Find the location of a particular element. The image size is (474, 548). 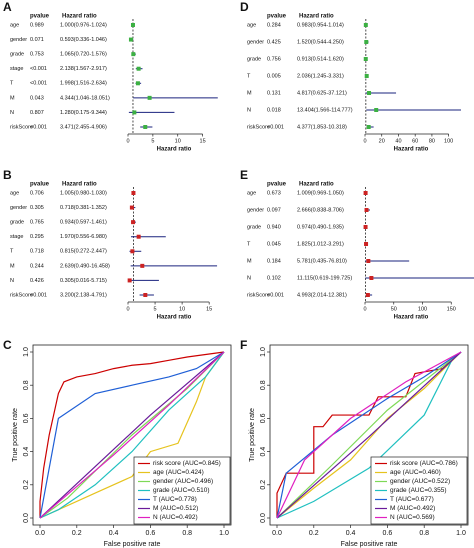

row-hazard-ratio: 0.593(0.336-1.046) is located at coordinates (83, 40).